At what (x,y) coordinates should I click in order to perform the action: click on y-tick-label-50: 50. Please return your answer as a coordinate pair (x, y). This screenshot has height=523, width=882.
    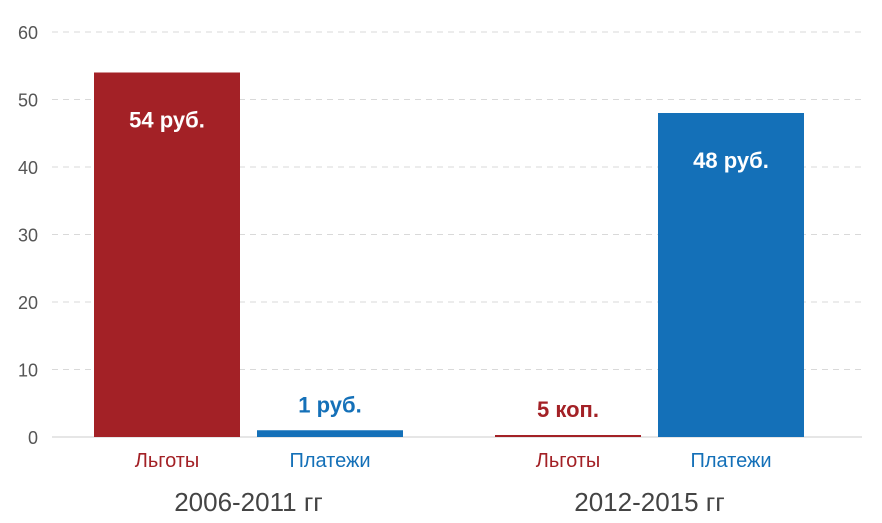
    Looking at the image, I should click on (28, 101).